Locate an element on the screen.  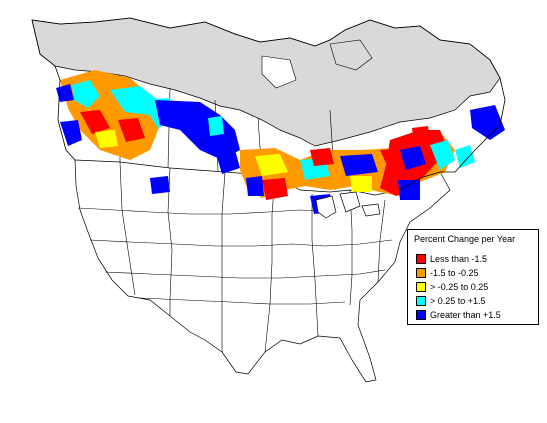
legend-title: Percent Change per Year is located at coordinates (465, 239).